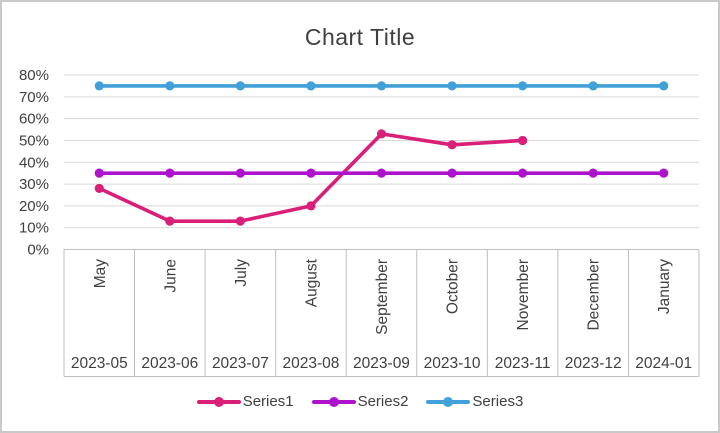  What do you see at coordinates (34, 206) in the screenshot?
I see `y-tick-label: 20%` at bounding box center [34, 206].